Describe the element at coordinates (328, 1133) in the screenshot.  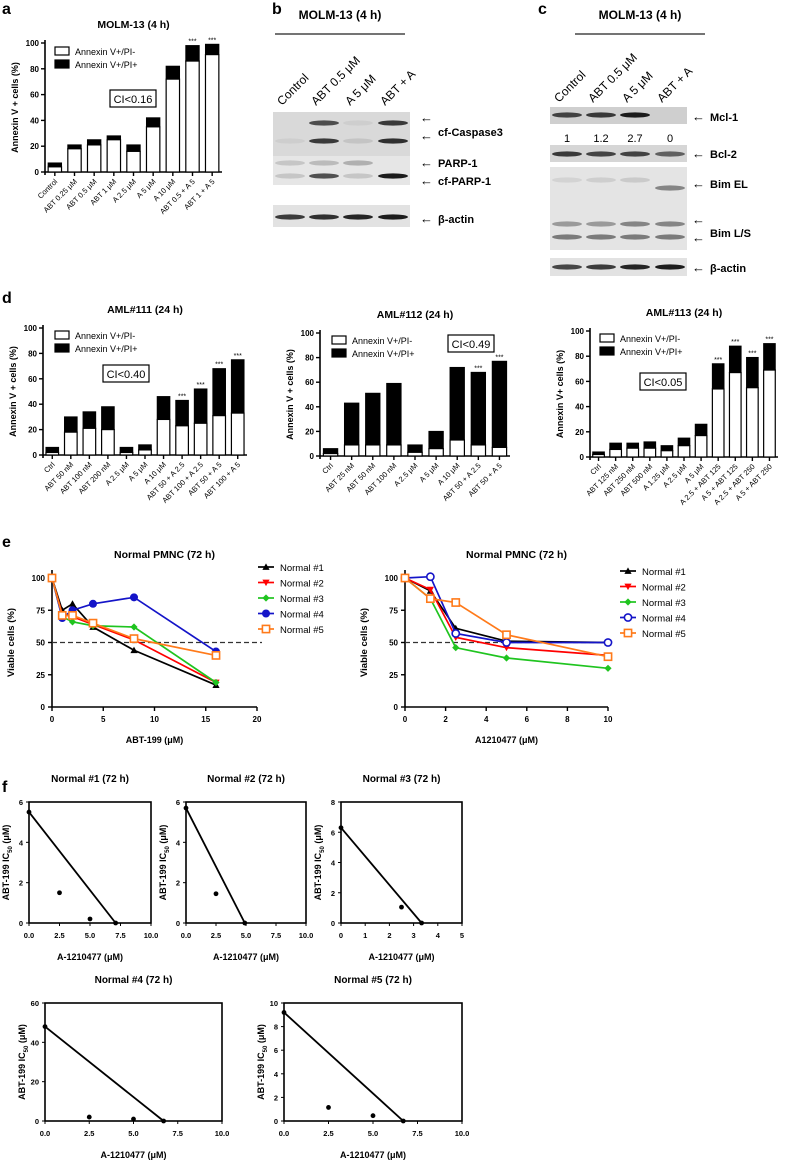
I see `x-tick-label: 2.5` at that location.